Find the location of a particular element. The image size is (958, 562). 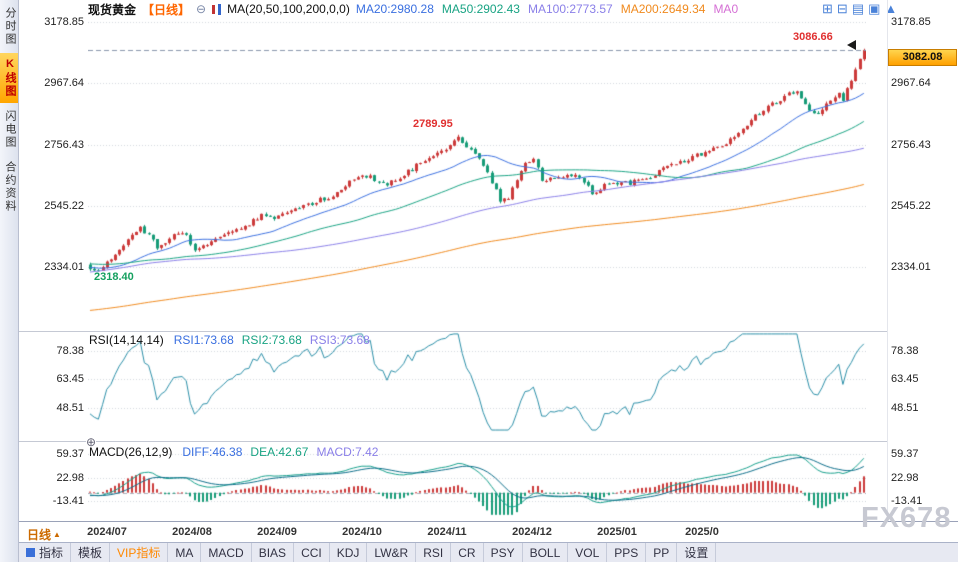

toolbar-tab-RSI: RSI is located at coordinates (434, 552).